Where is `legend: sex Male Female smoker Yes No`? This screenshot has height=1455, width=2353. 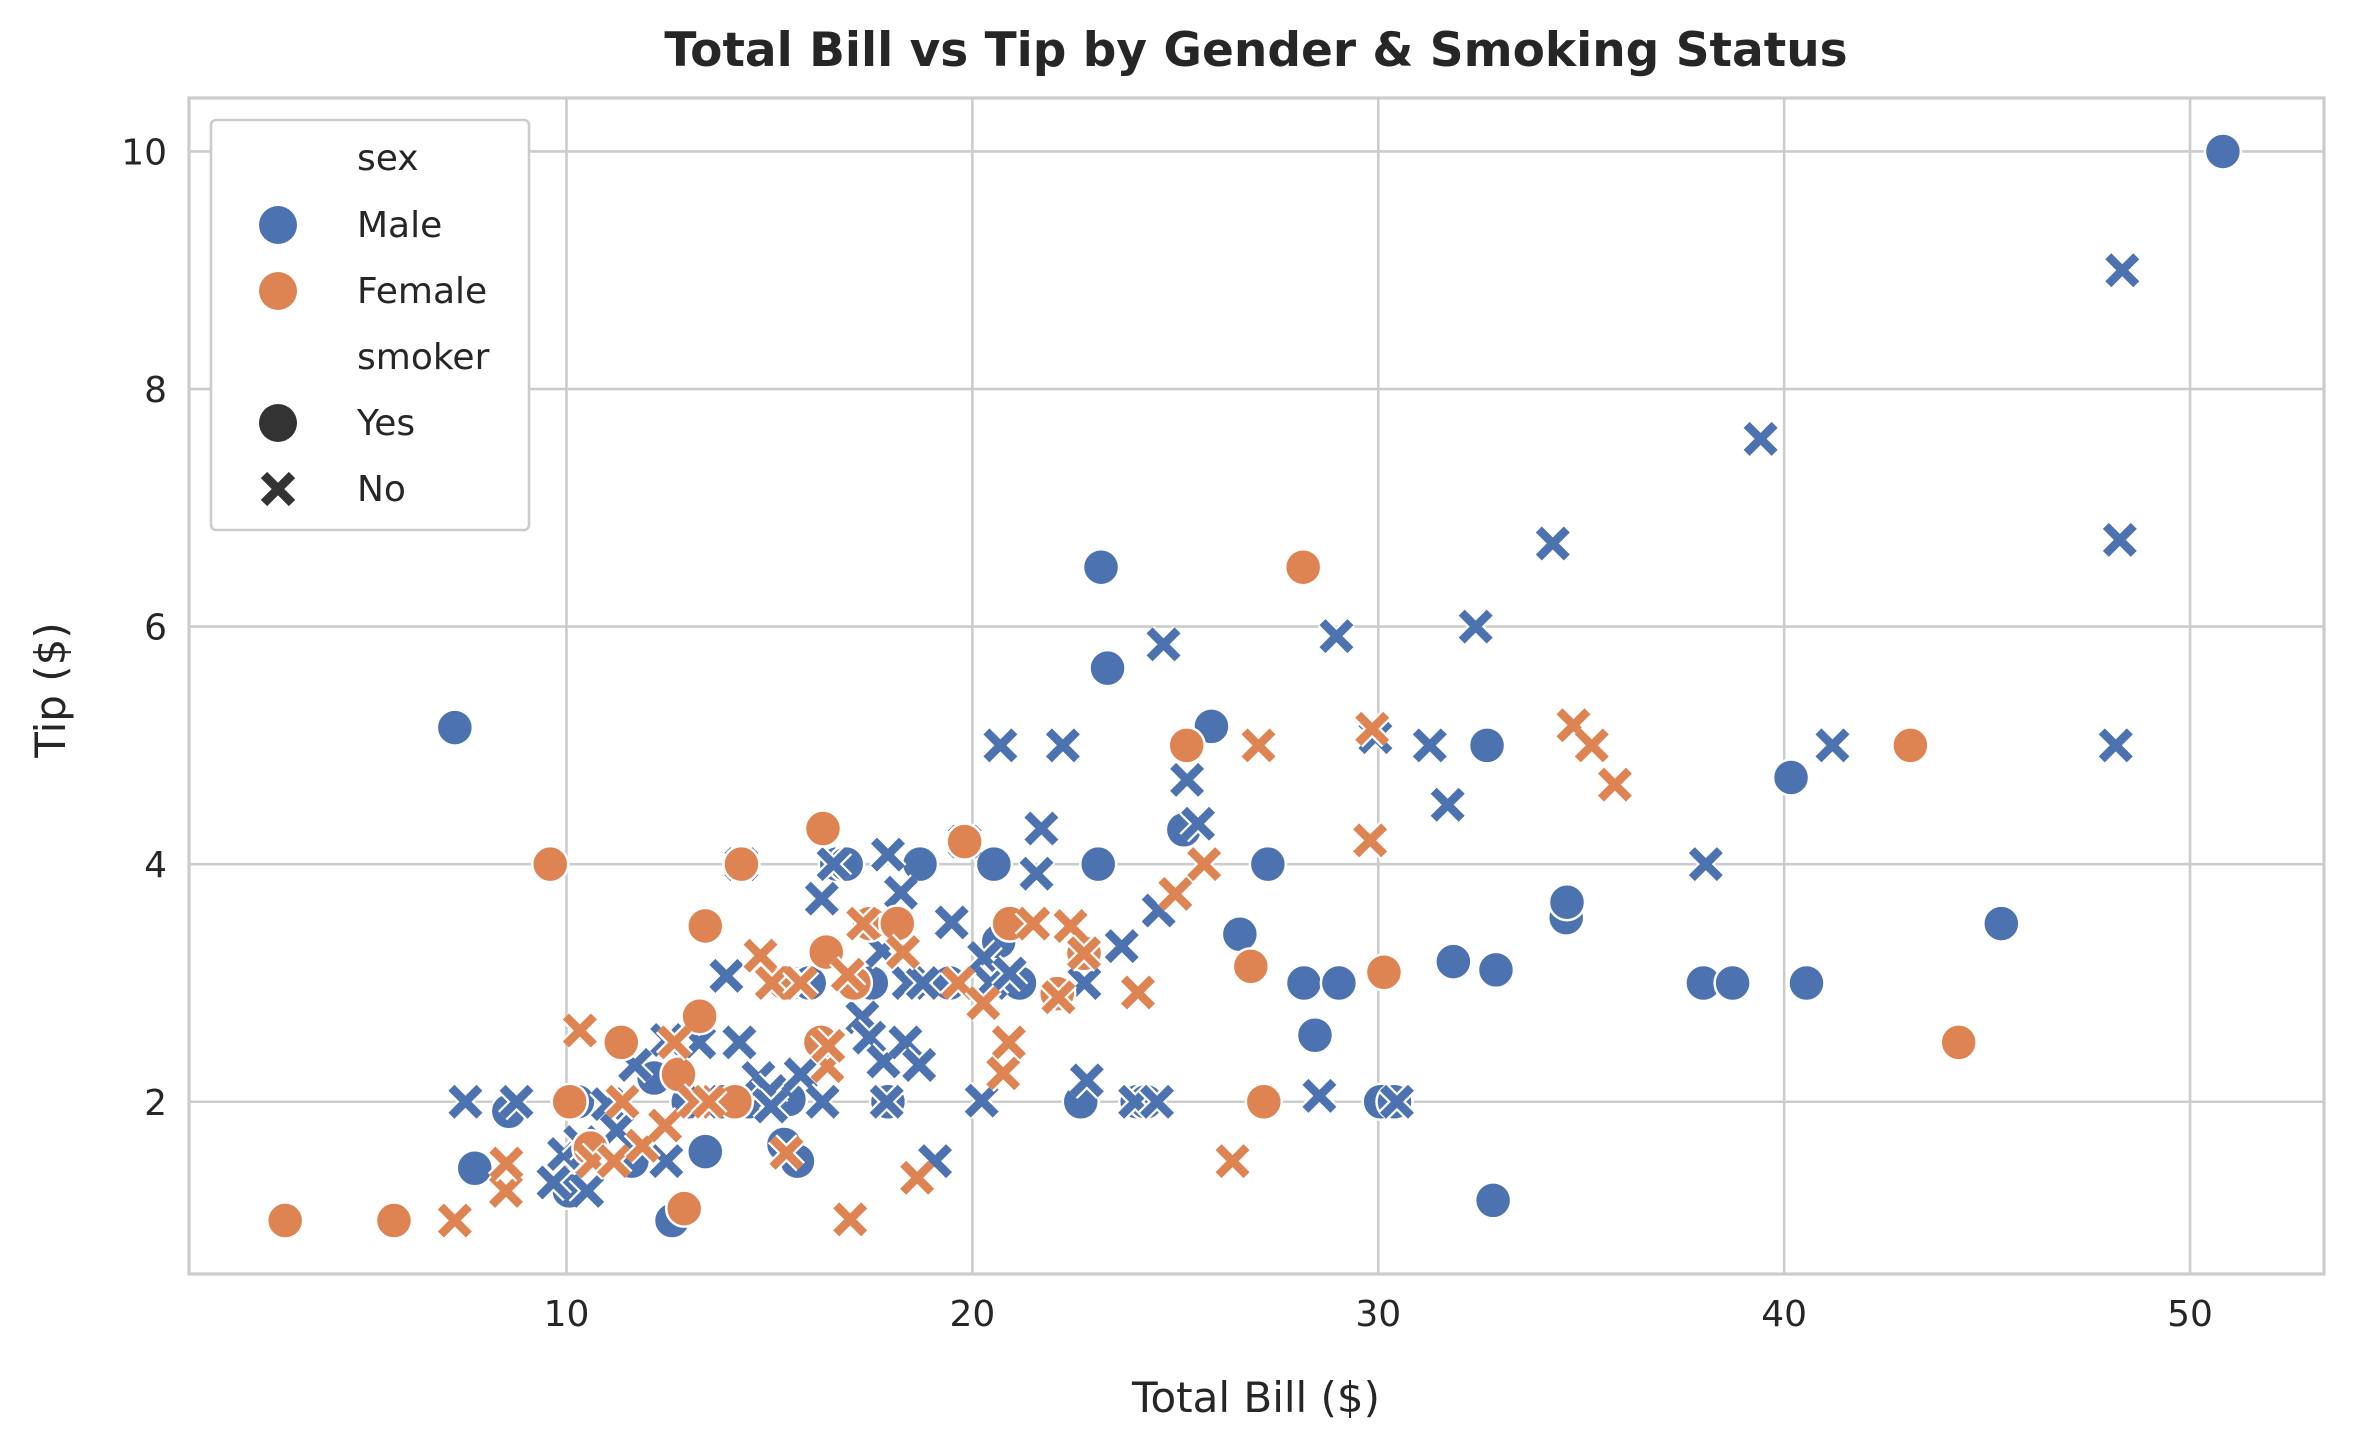 legend: sex Male Female smoker Yes No is located at coordinates (370, 325).